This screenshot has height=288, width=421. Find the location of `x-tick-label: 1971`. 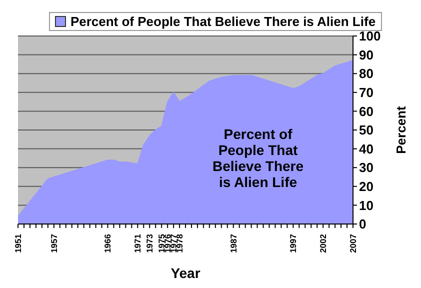

x-tick-label: 1971 is located at coordinates (137, 243).